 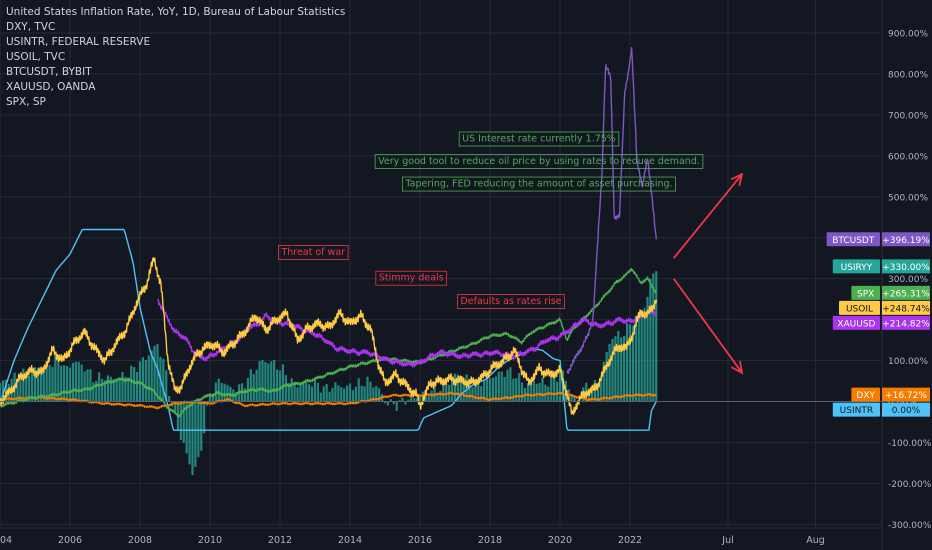 I want to click on price-tag-usintr: USINTR 0.00%, so click(x=881, y=409).